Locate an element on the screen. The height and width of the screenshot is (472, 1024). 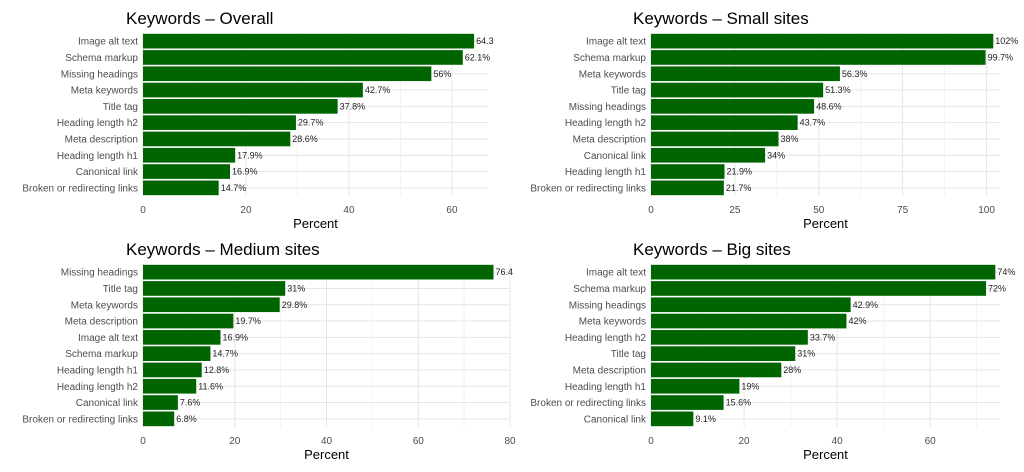
data-label: 16.9% is located at coordinates (236, 337).